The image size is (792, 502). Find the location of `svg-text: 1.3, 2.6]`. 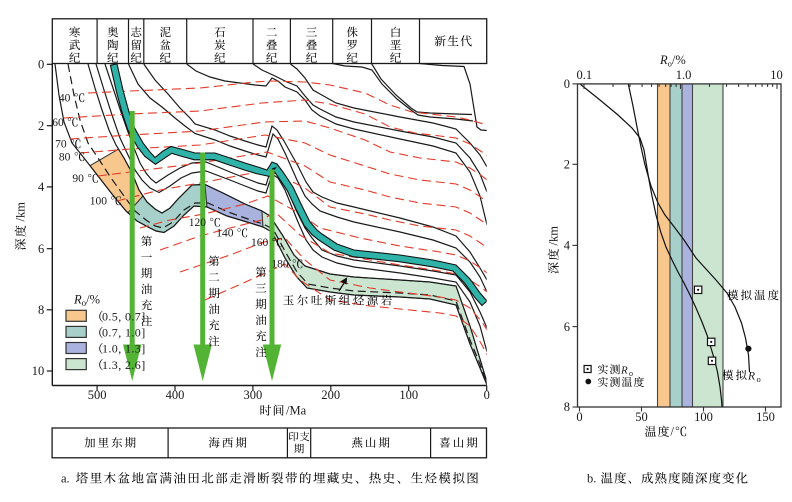

svg-text: 1.3, 2.6] is located at coordinates (124, 365).